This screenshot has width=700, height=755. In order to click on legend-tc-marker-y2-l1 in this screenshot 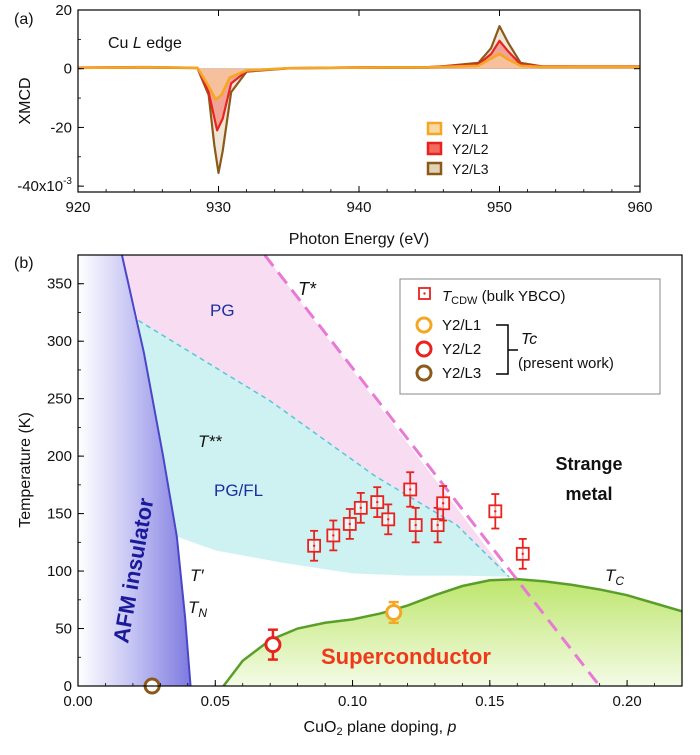, I will do `click(424, 325)`.